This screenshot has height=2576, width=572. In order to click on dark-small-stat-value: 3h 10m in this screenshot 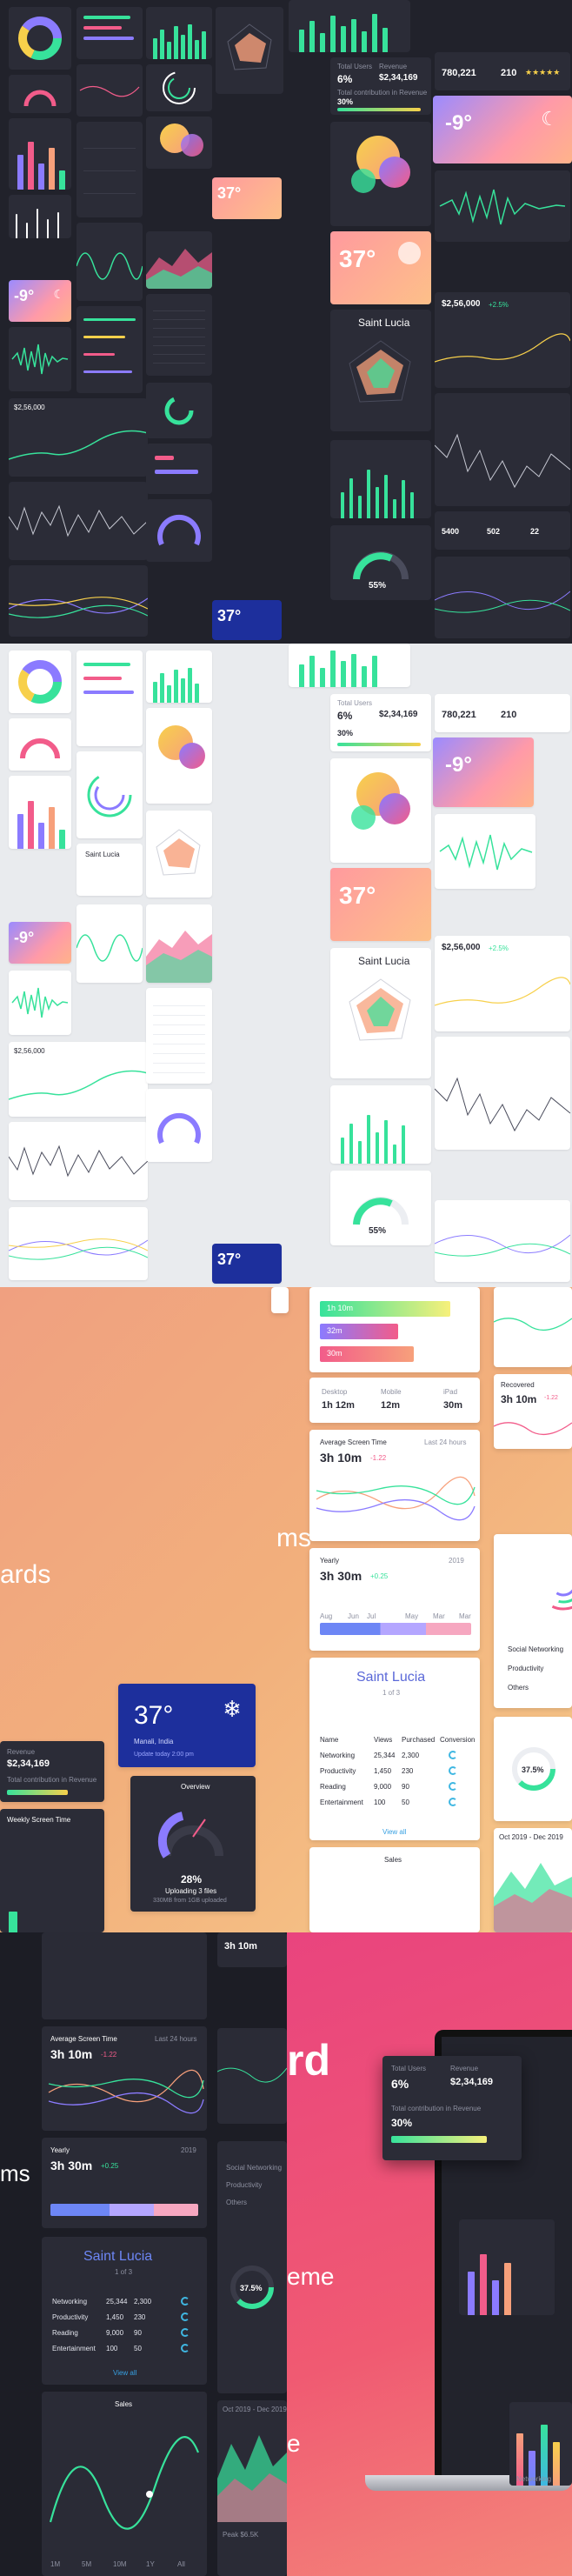, I will do `click(240, 1946)`.